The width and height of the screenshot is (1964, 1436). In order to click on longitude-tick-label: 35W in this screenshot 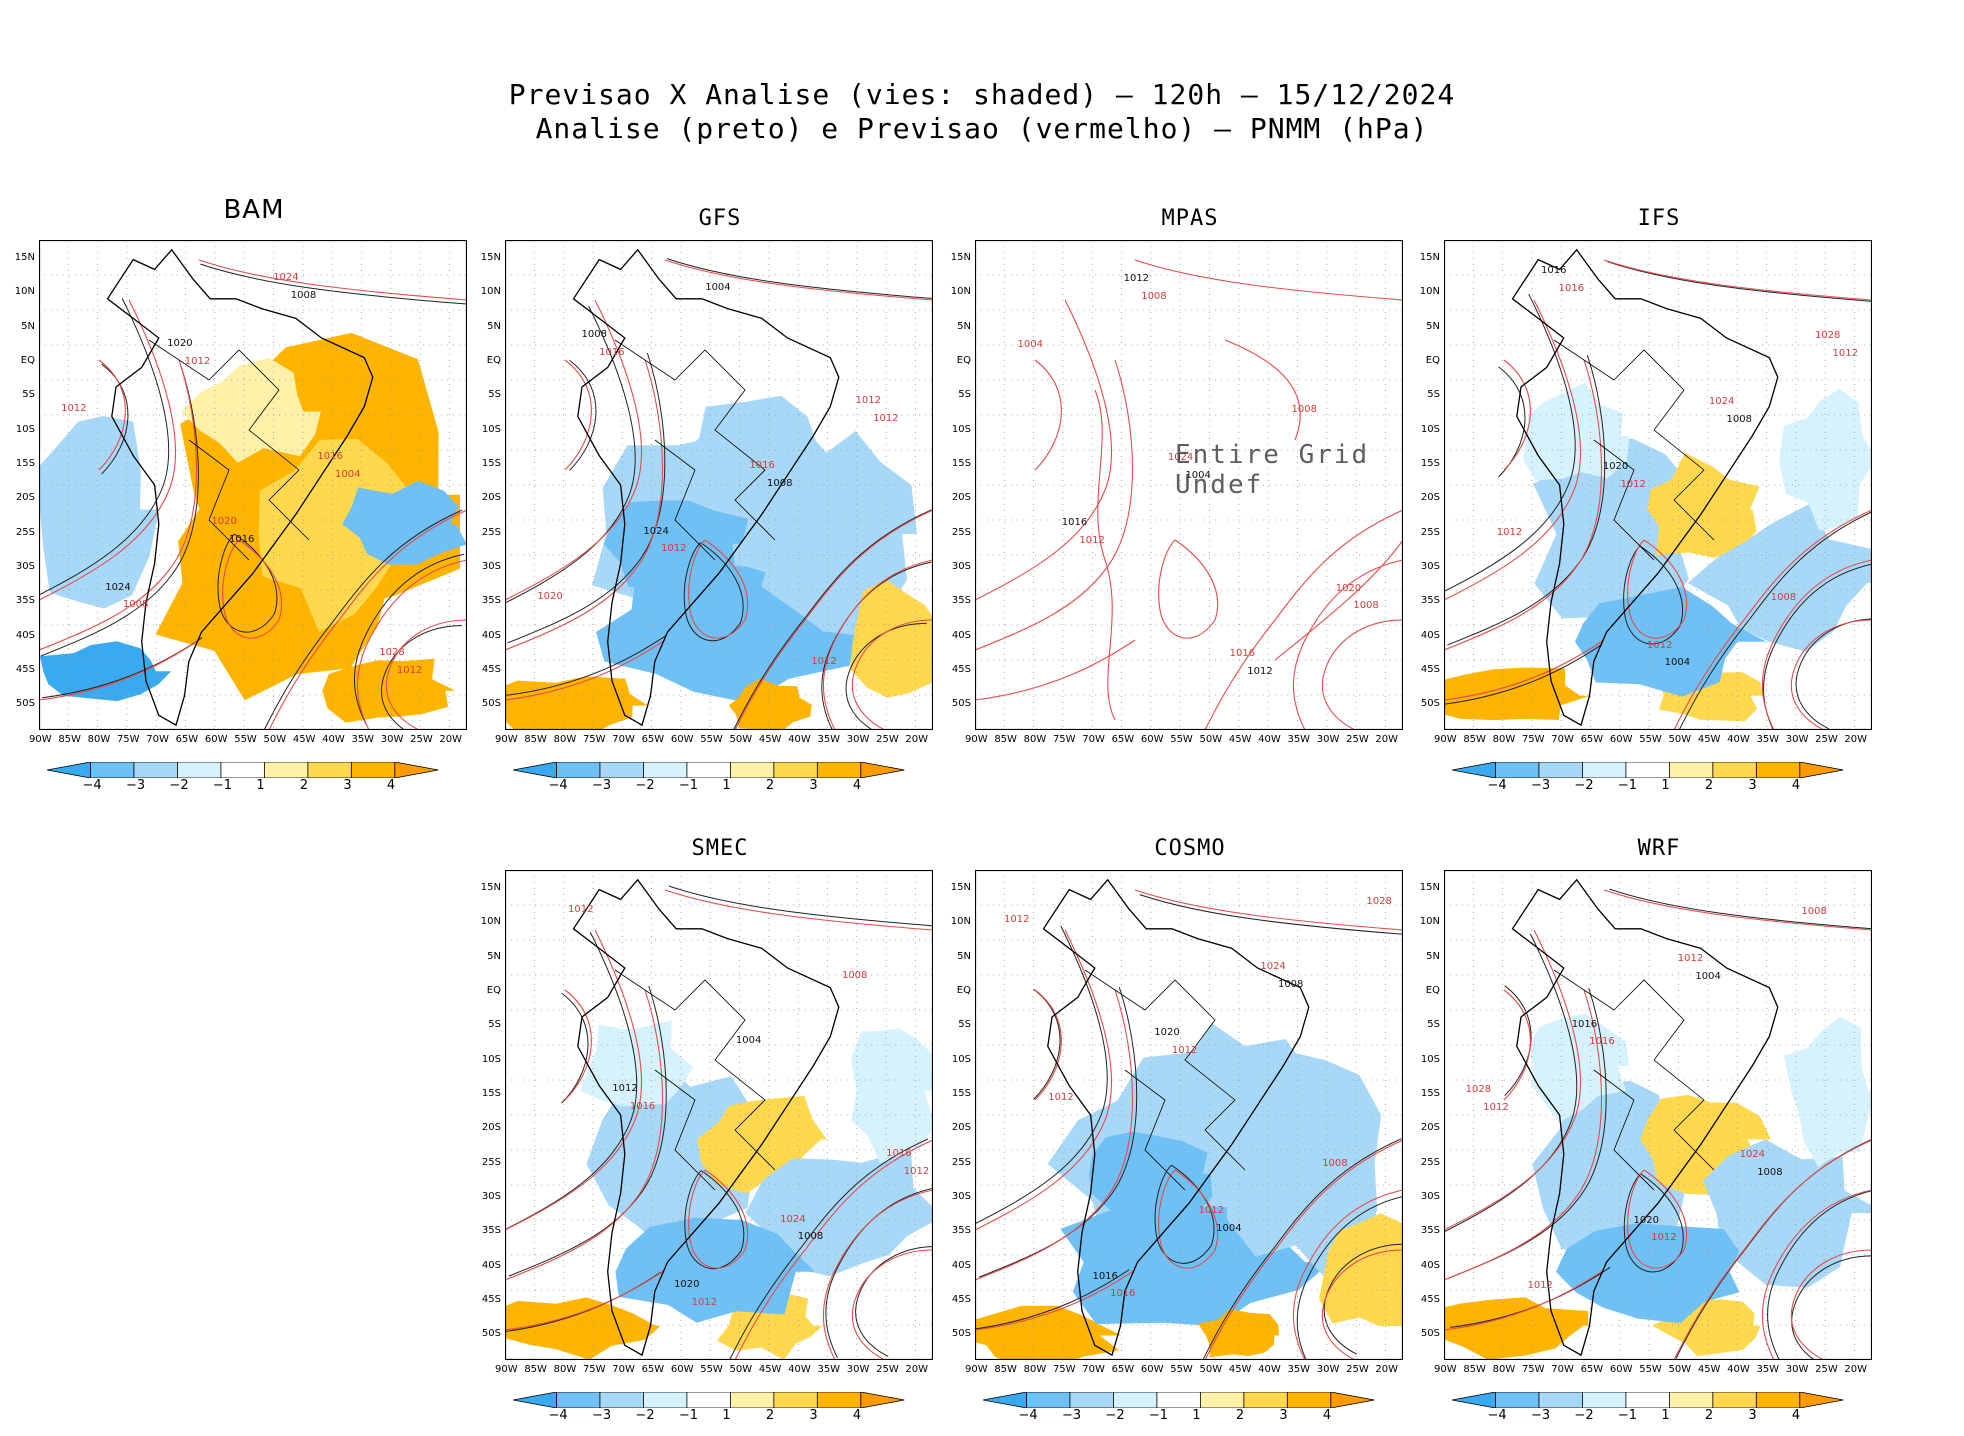, I will do `click(363, 739)`.